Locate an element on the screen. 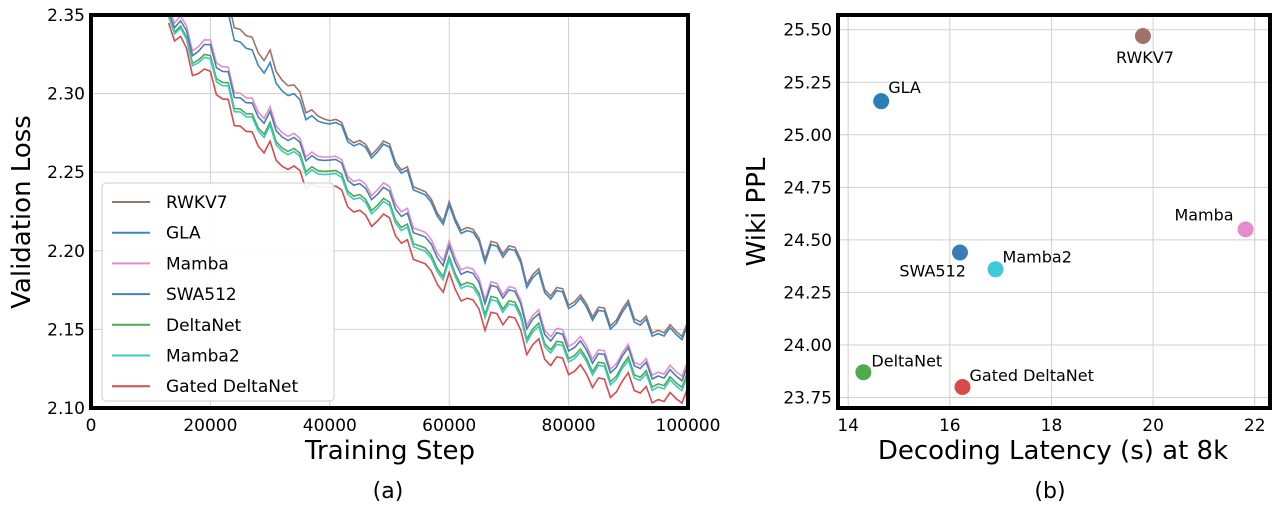 This screenshot has width=1277, height=525. x-tick-label: 40000 is located at coordinates (330, 426).